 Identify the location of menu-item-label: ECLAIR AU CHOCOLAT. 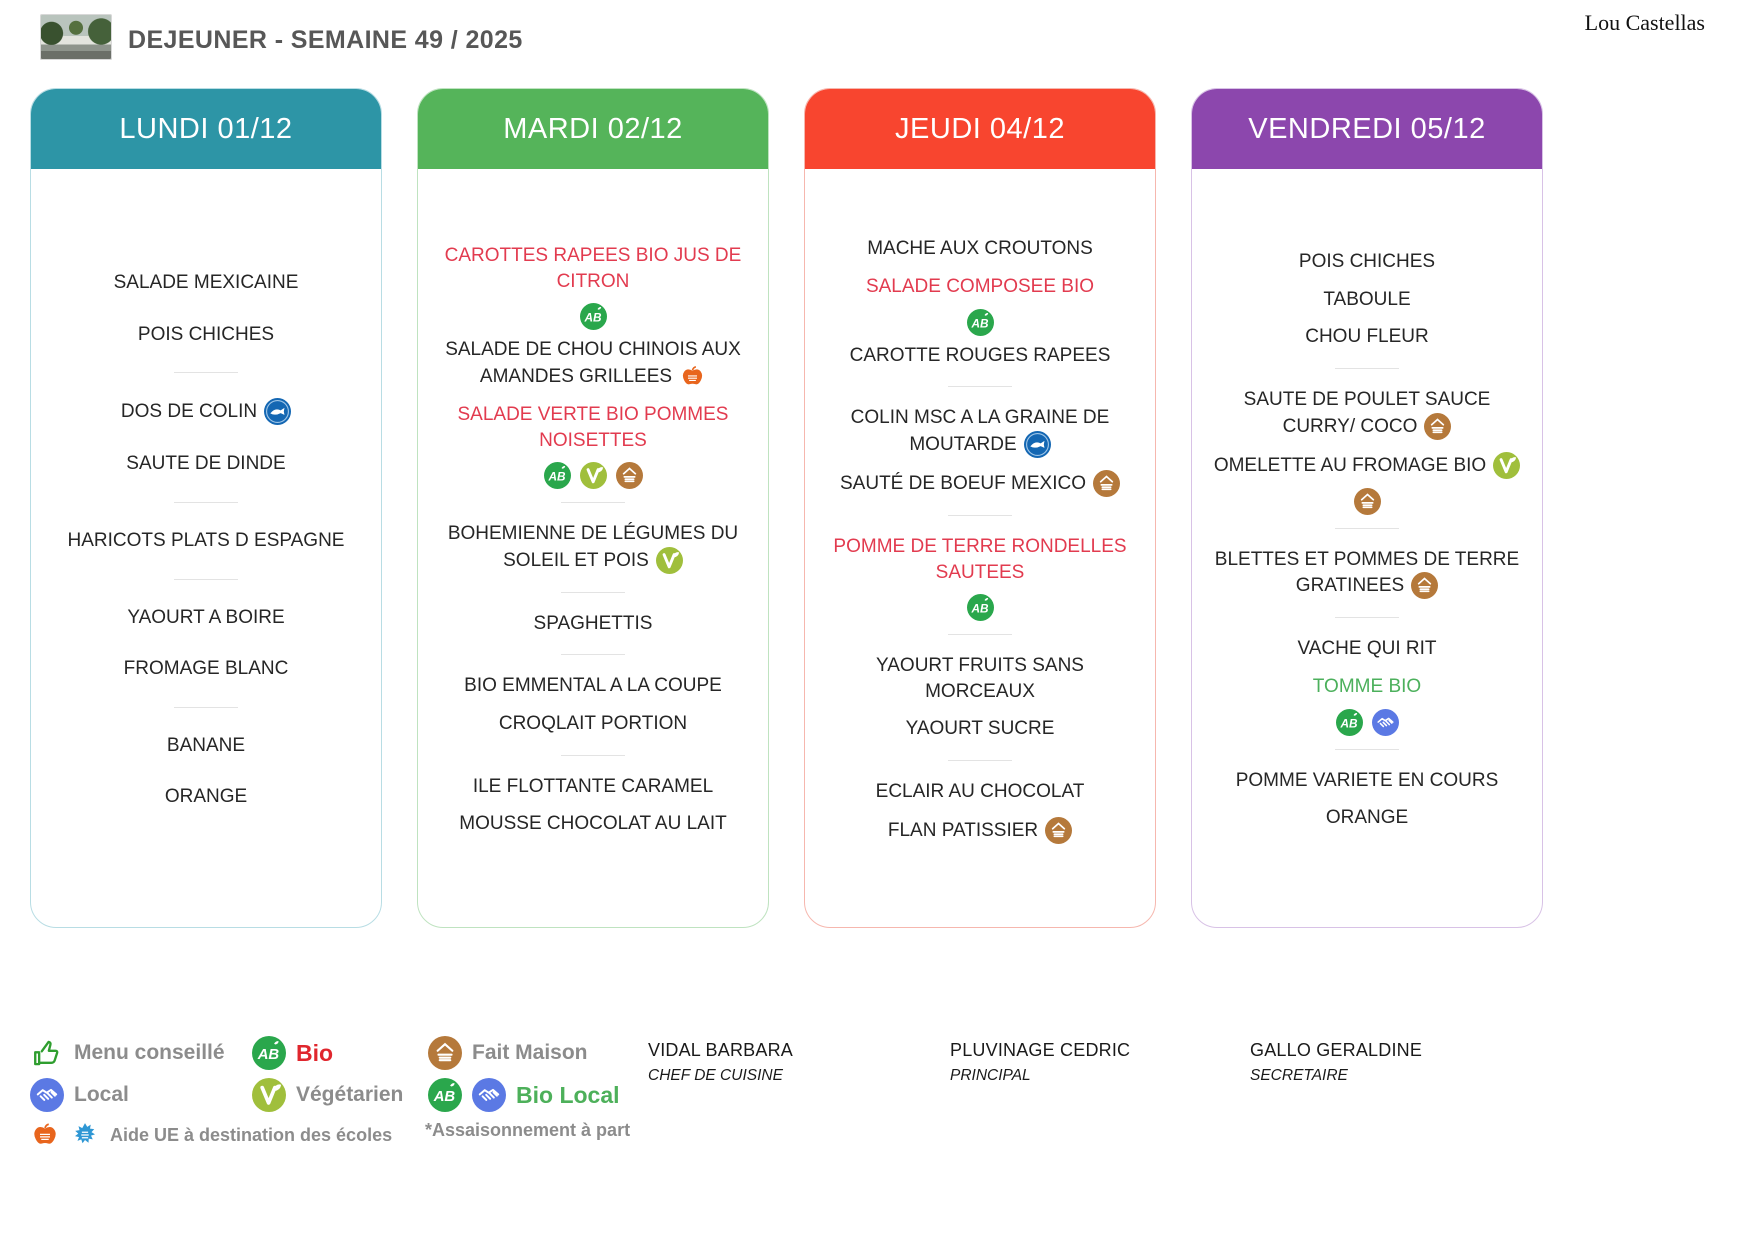
(980, 792).